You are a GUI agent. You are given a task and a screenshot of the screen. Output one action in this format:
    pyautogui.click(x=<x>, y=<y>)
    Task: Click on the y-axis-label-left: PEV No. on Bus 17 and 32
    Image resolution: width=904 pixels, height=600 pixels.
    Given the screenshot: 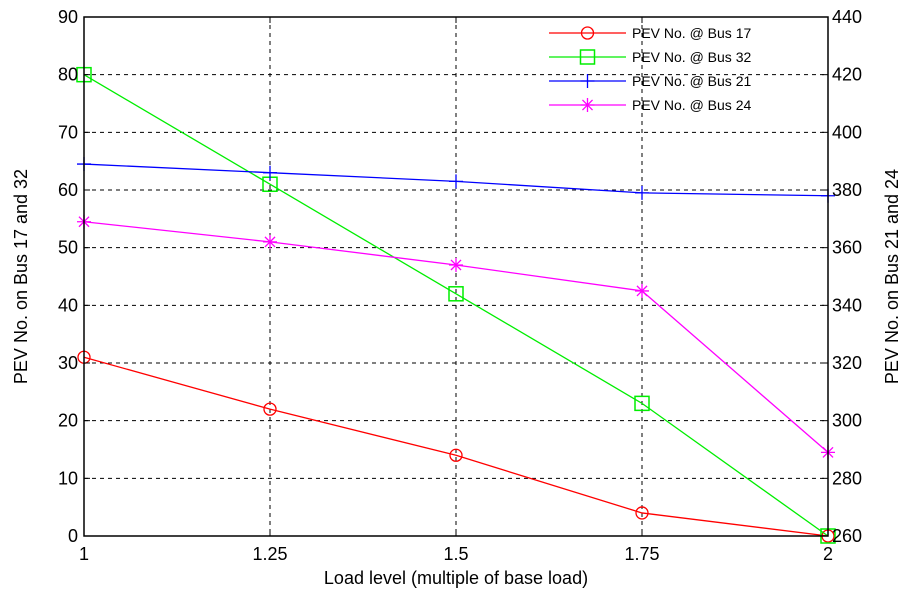 What is the action you would take?
    pyautogui.click(x=21, y=276)
    